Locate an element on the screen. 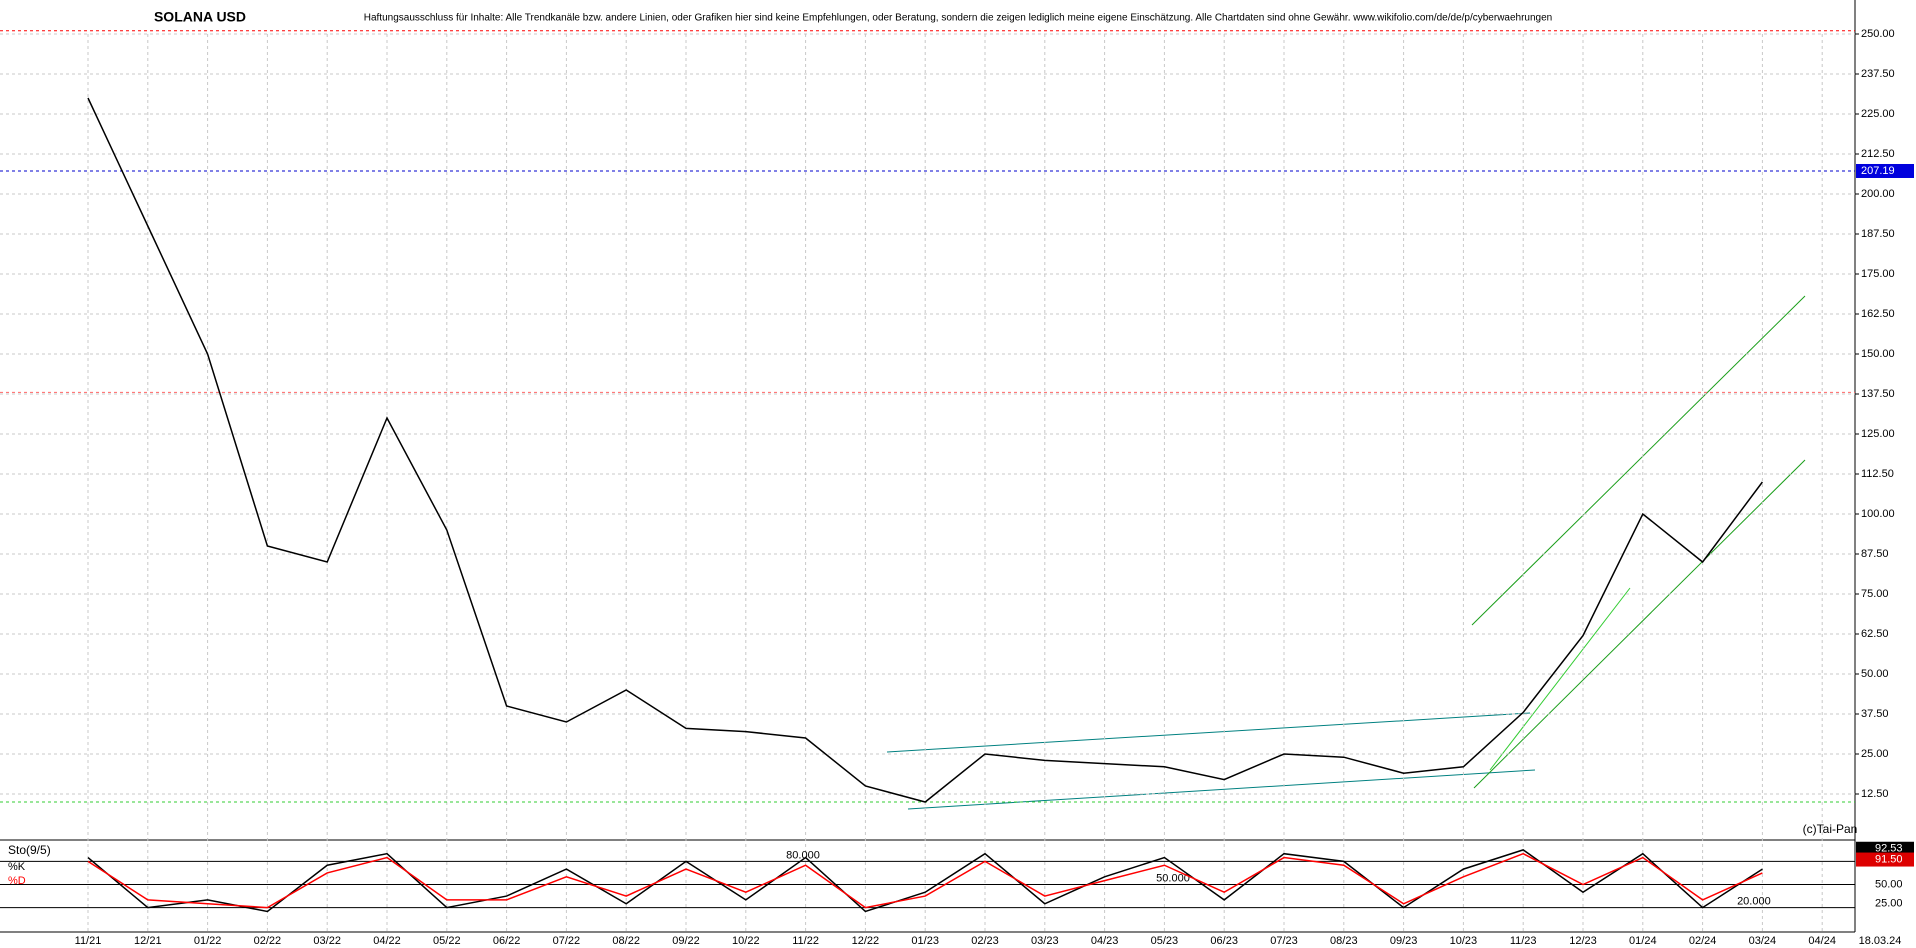 The height and width of the screenshot is (948, 1916). x-tick-label: 01/23 is located at coordinates (925, 941).